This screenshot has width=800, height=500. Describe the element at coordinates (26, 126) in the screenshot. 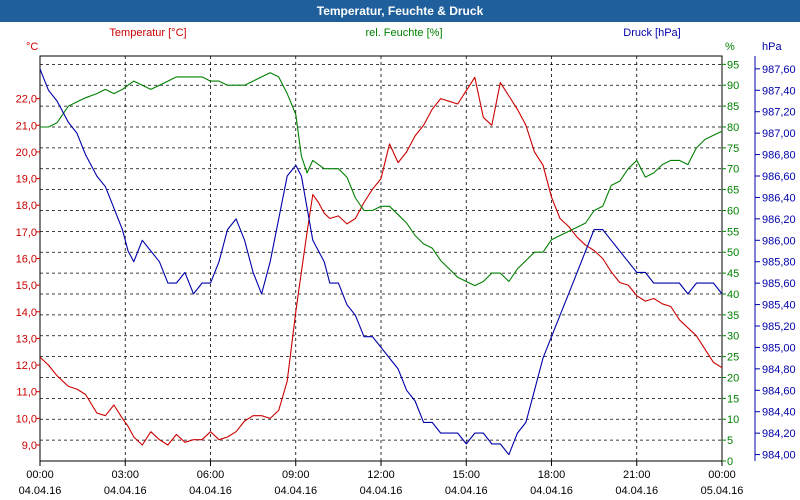

I see `temp-tick-label: 21,0` at that location.